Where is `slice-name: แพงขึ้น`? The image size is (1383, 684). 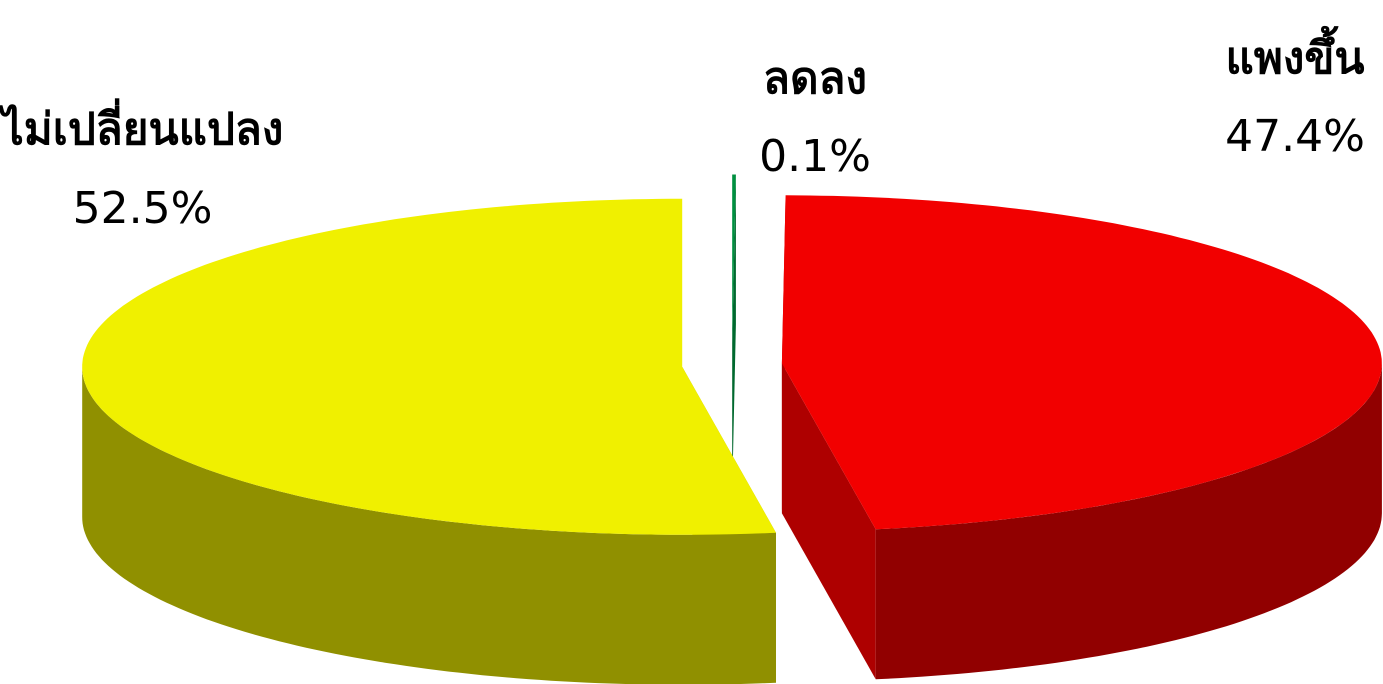 slice-name: แพงขึ้น is located at coordinates (1295, 58).